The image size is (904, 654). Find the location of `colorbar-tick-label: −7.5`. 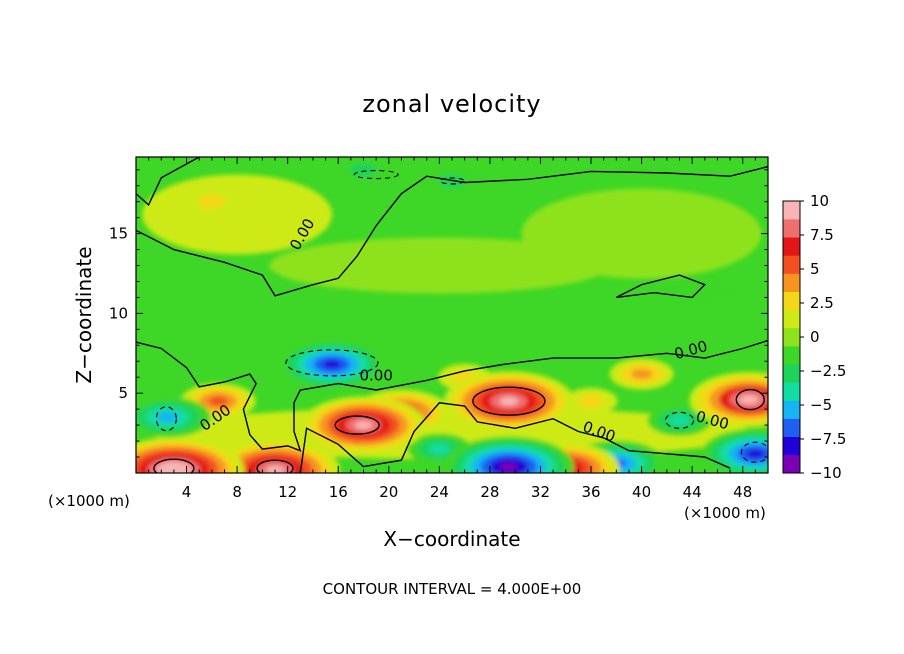

colorbar-tick-label: −7.5 is located at coordinates (828, 439).